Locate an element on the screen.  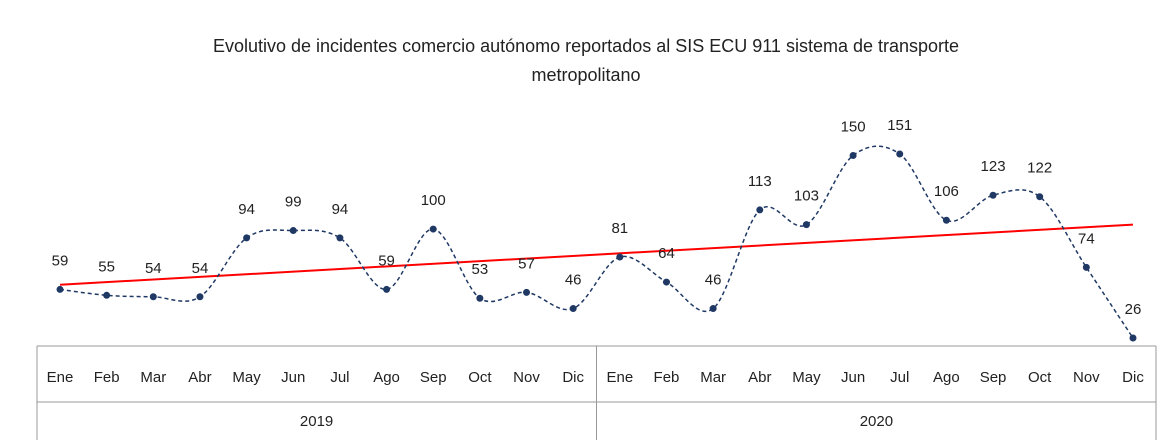
data-label: 26 is located at coordinates (1133, 309).